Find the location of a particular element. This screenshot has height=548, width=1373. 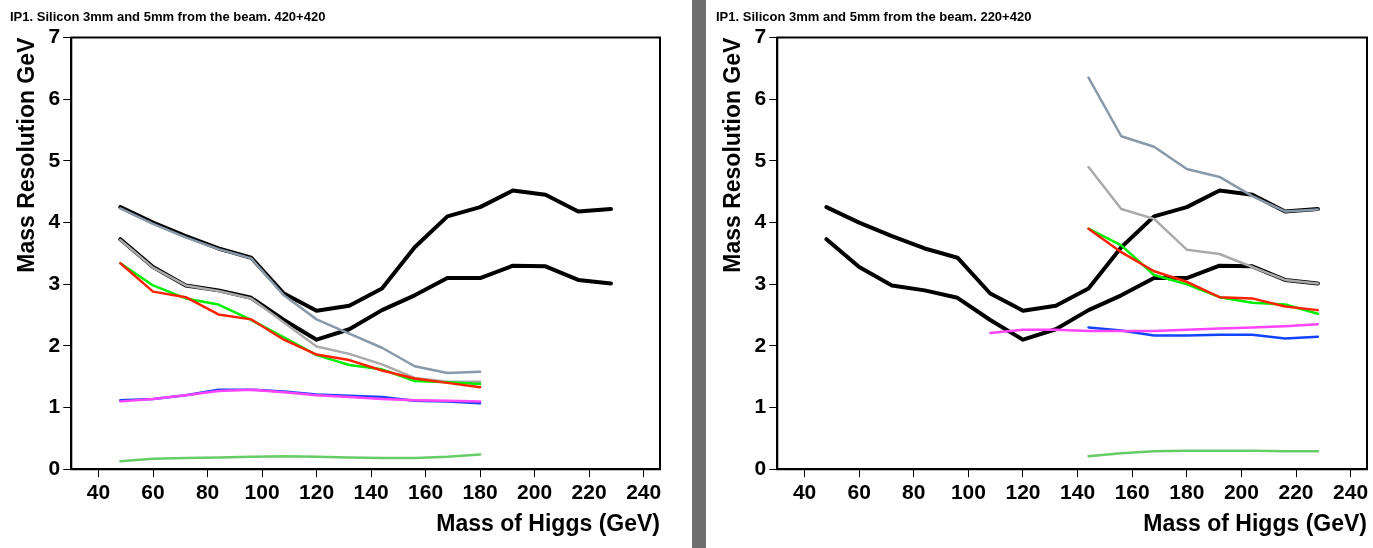

chart-title: IP1. Silicon 3mm and 5mm from the beam. 420+420 is located at coordinates (168, 17).